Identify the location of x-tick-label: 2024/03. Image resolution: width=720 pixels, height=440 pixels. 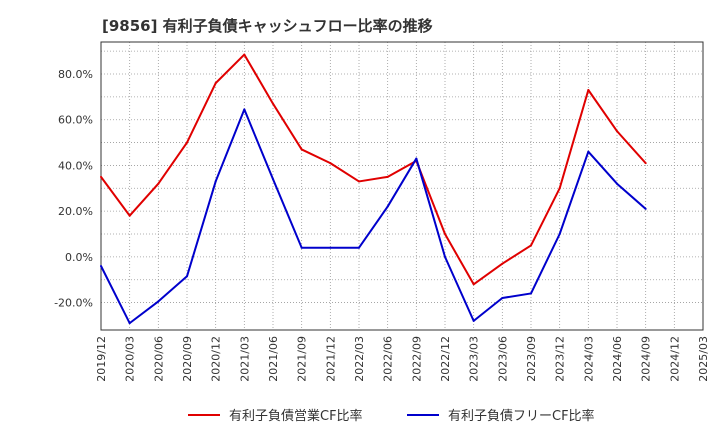
(588, 359).